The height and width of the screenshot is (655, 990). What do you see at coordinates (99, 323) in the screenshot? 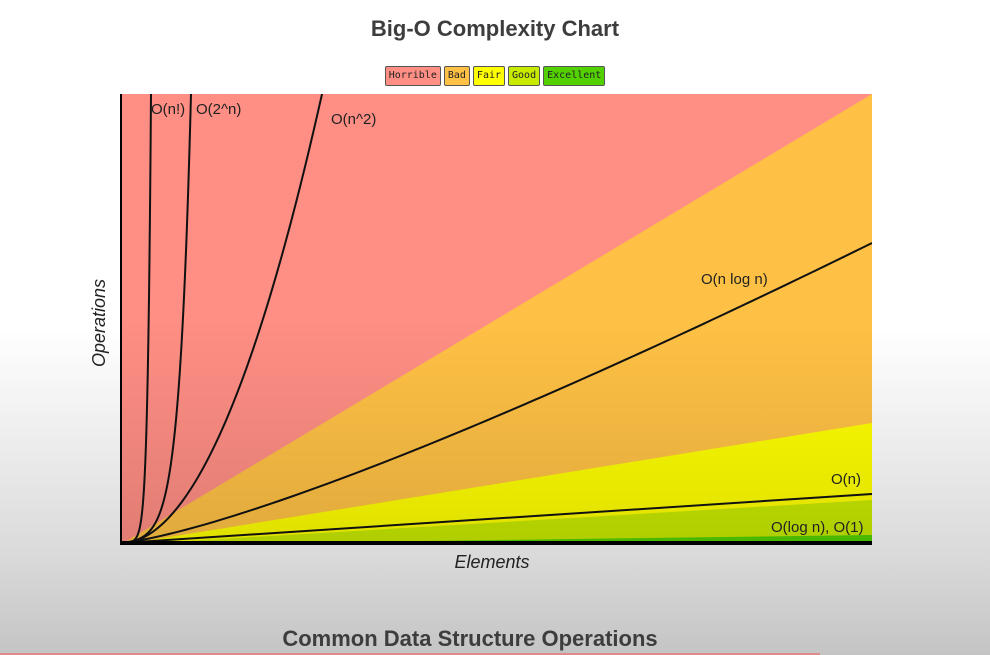
I see `y-axis-label: Operations` at bounding box center [99, 323].